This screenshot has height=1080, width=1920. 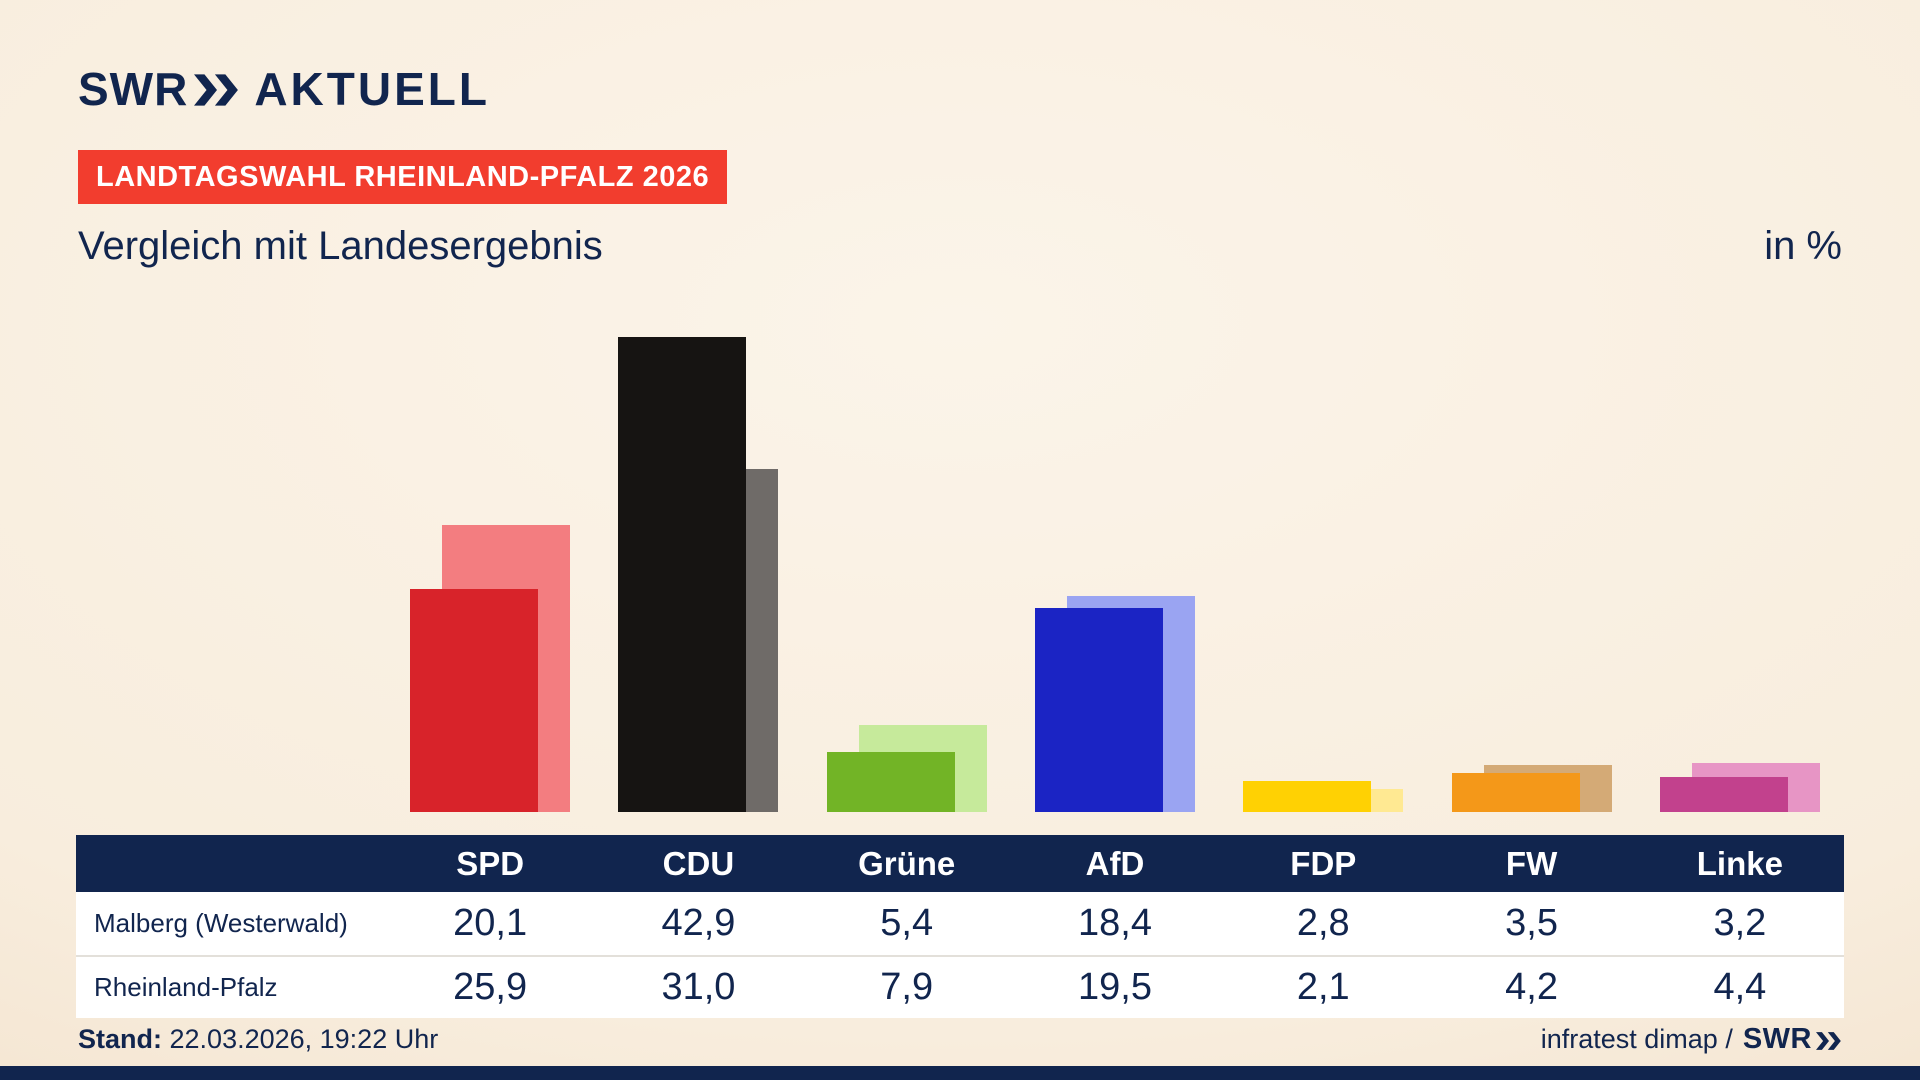 What do you see at coordinates (490, 987) in the screenshot?
I see `value-rheinland-pfalz-spd: 25,9` at bounding box center [490, 987].